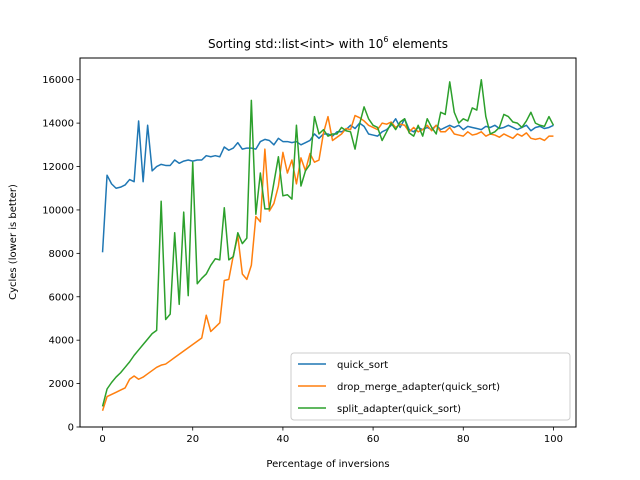 The height and width of the screenshot is (480, 640). What do you see at coordinates (61, 341) in the screenshot?
I see `y-tick-label: 4000` at bounding box center [61, 341].